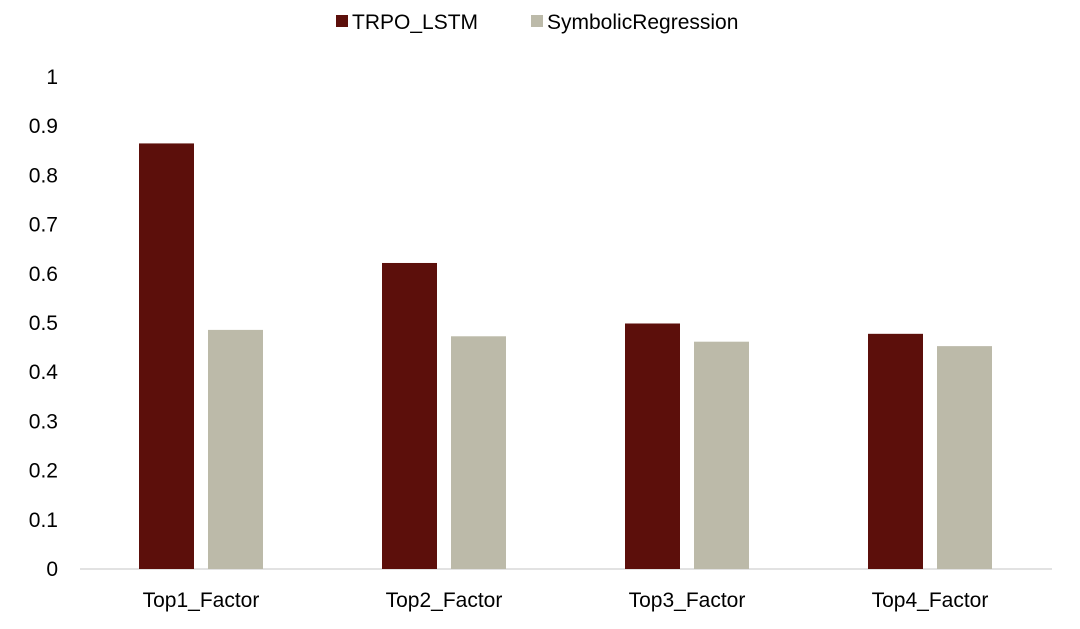 The width and height of the screenshot is (1080, 629). Describe the element at coordinates (43, 126) in the screenshot. I see `y-tick-label: 0.9` at that location.